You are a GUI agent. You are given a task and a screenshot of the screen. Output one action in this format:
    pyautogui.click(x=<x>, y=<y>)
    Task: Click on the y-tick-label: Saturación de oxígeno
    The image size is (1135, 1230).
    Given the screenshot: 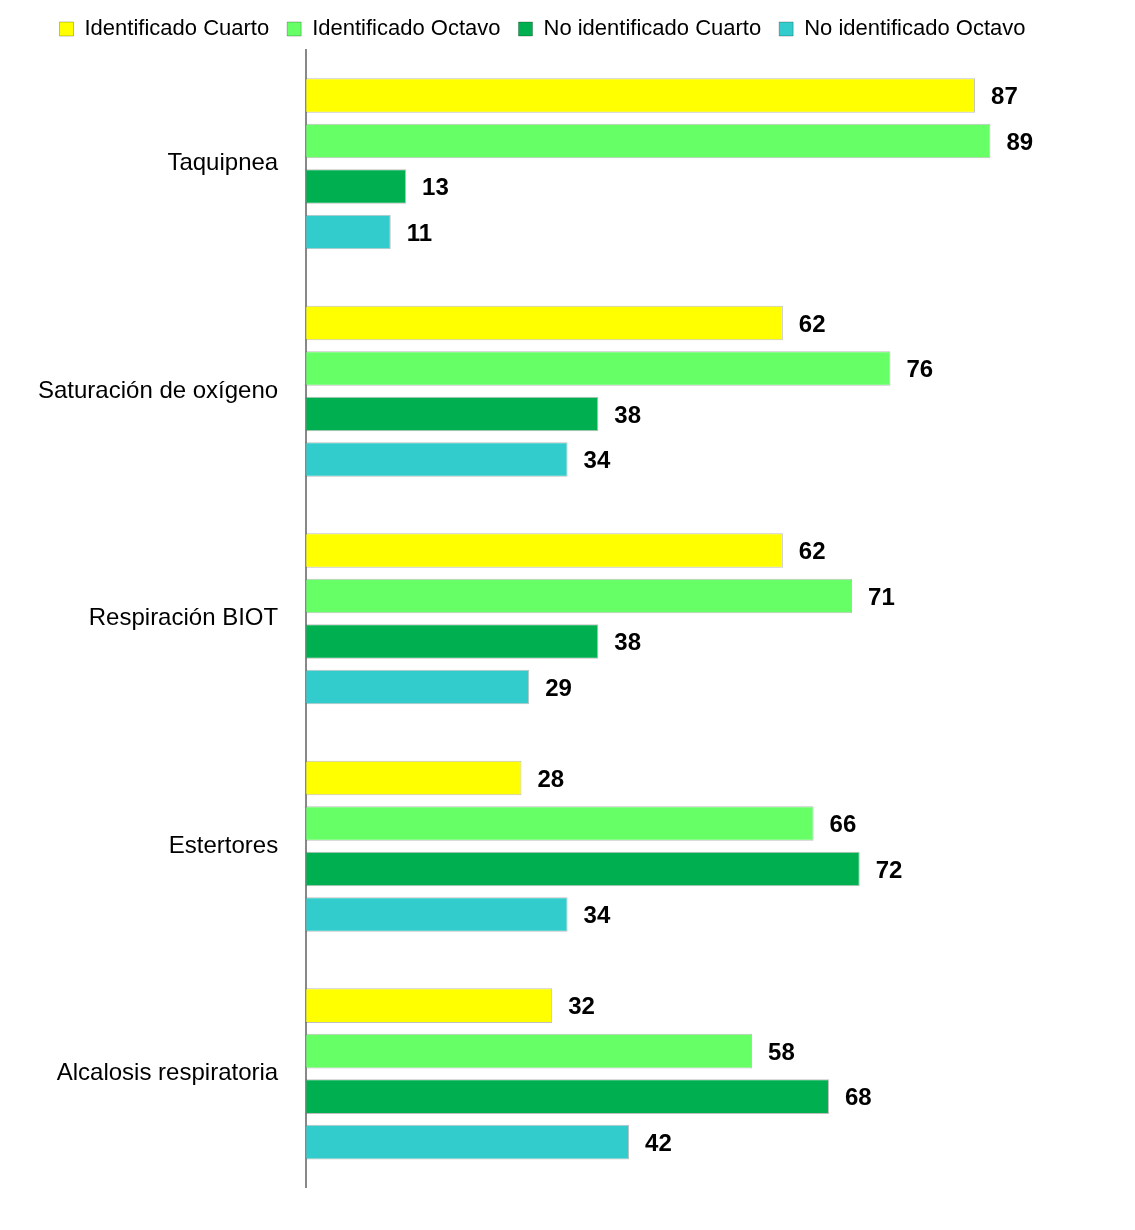 What is the action you would take?
    pyautogui.click(x=158, y=389)
    